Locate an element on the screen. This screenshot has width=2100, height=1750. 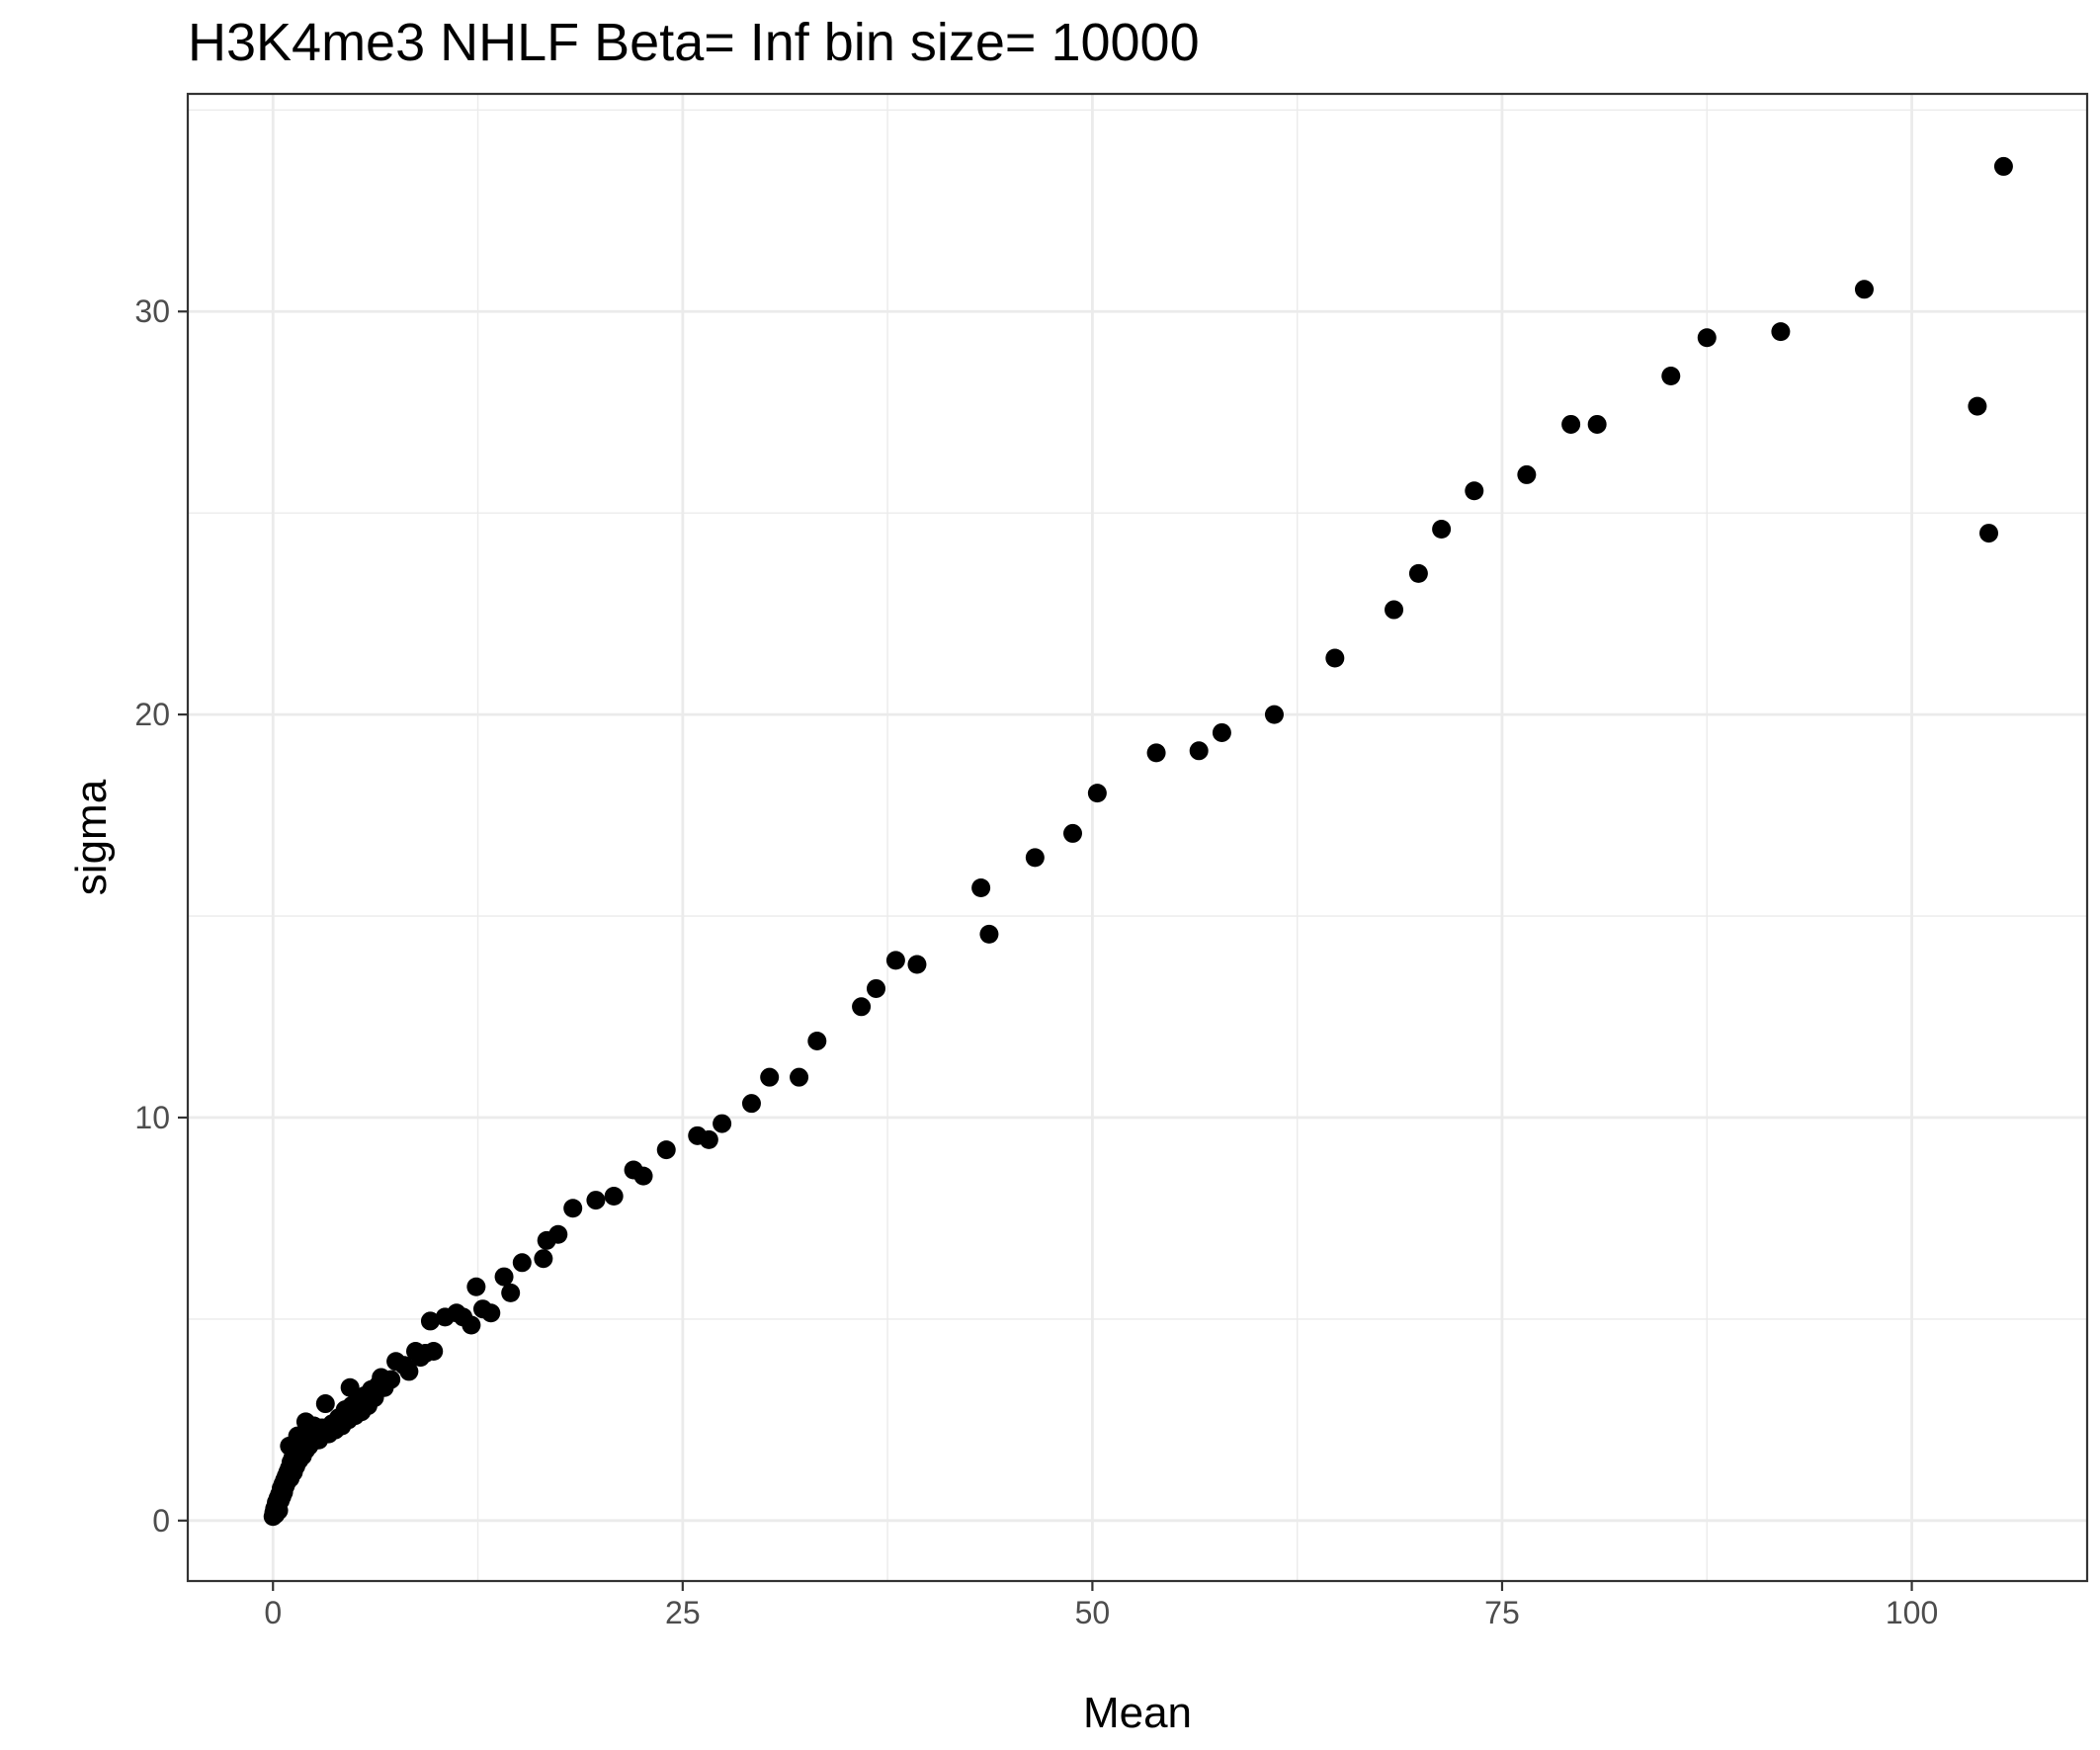
y-tick-label: 30 is located at coordinates (152, 311).